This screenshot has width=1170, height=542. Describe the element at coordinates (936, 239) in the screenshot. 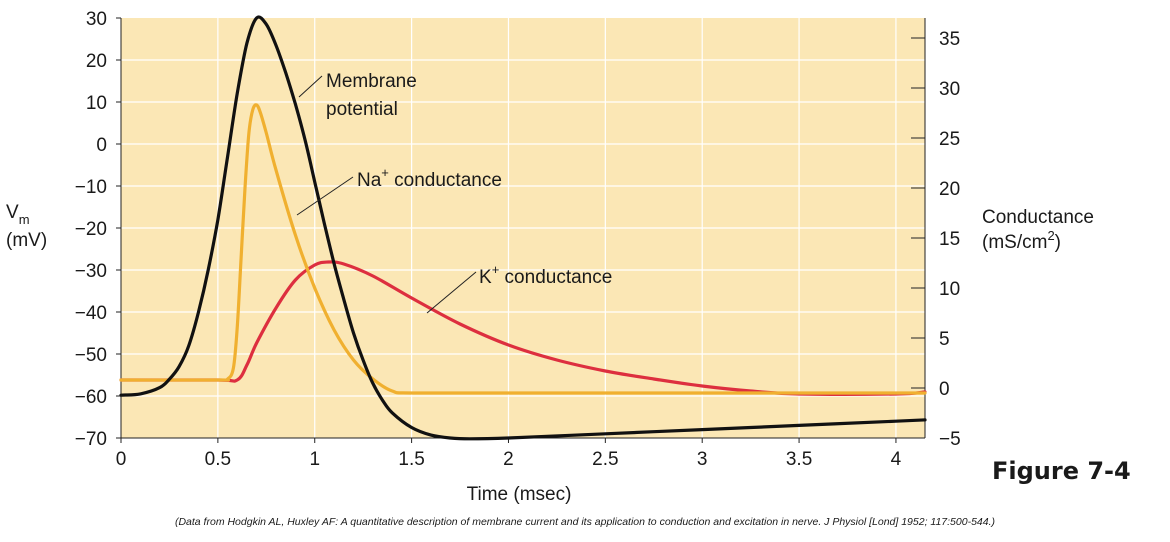

I see `right-axis-ticks: 35 30 25 20 15 10 5 0 −5` at that location.